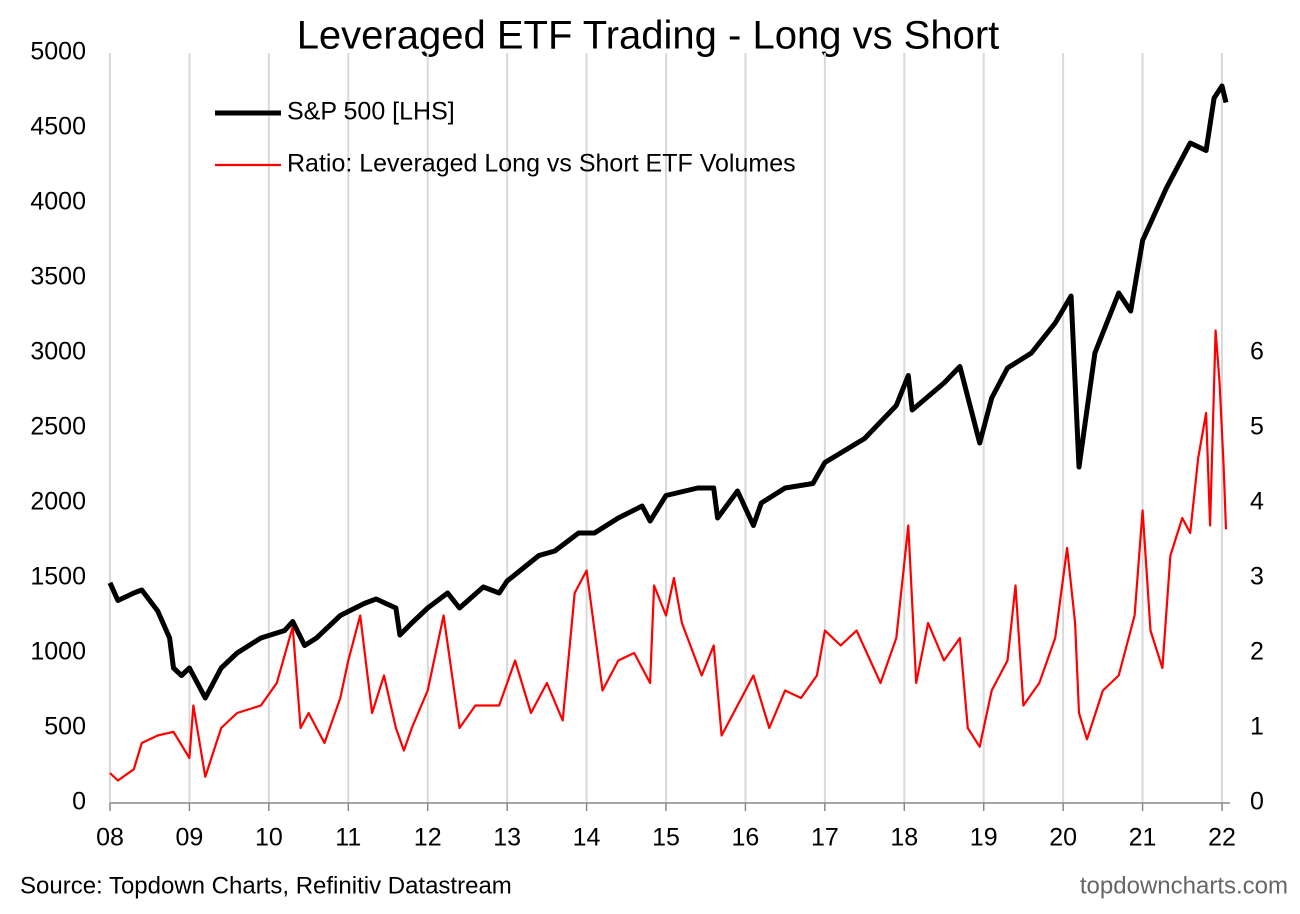 The image size is (1300, 914). I want to click on y-tick-label: 5000, so click(58, 52).